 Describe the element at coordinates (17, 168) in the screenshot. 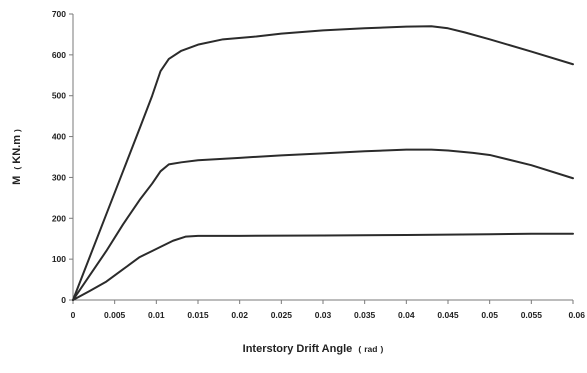

I see `y-axis-unit-open: (` at that location.